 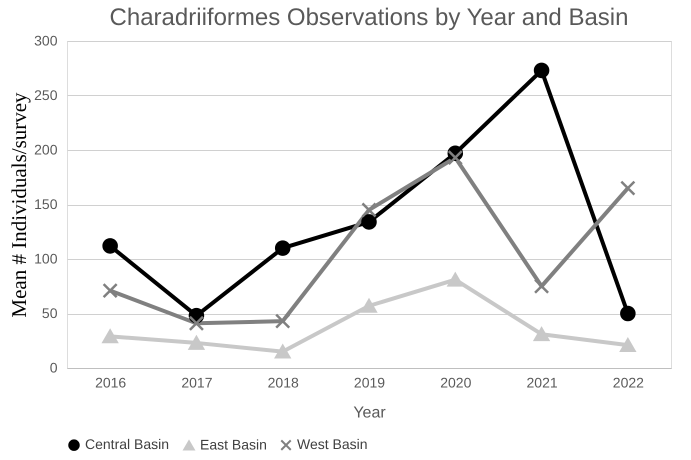 I want to click on x-tick-label: 2016, so click(x=110, y=382).